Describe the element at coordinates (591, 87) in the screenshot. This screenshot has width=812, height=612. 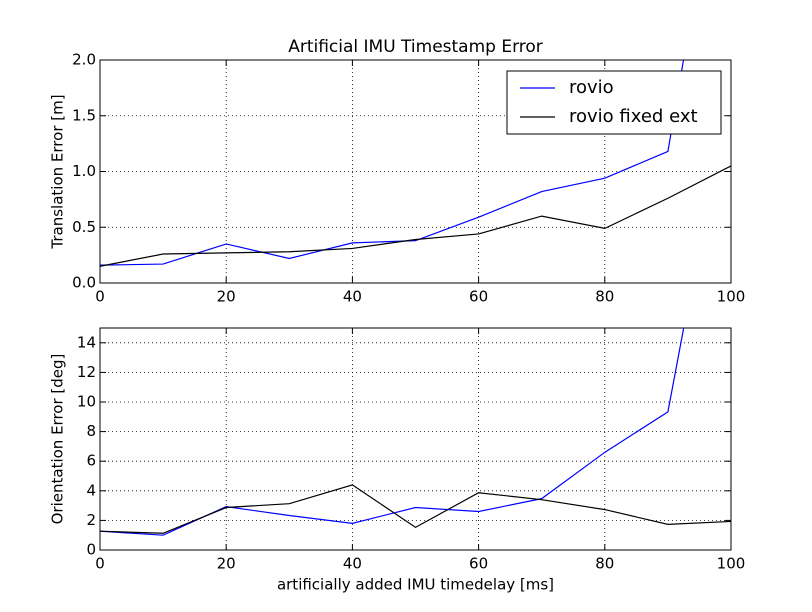
I see `legend-label: rovio` at that location.